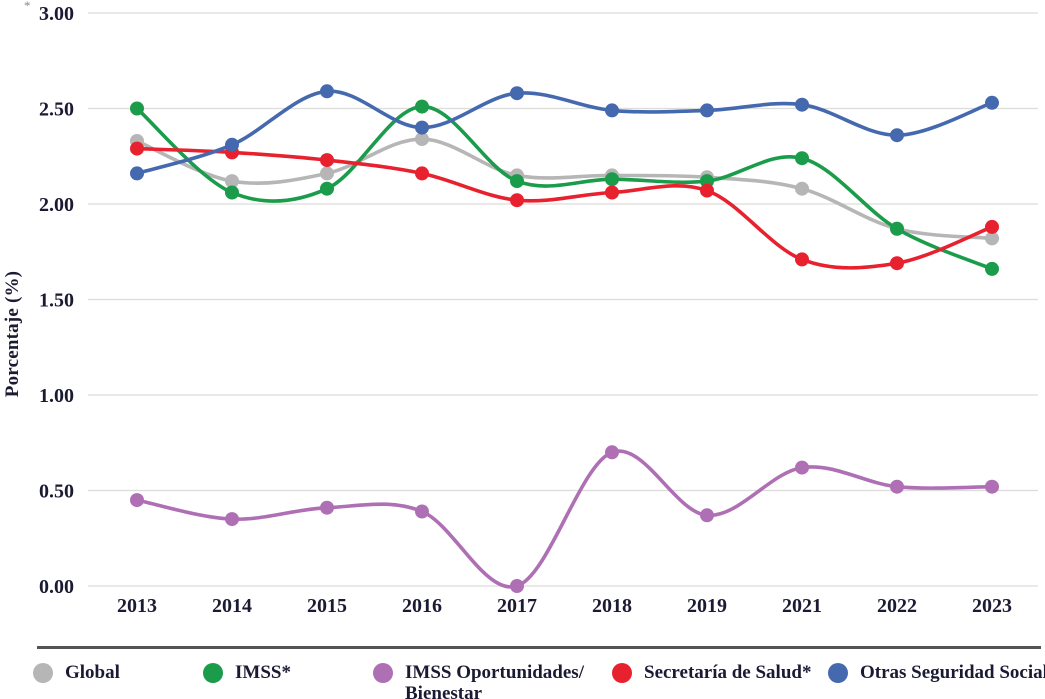  I want to click on x-tick-label: 2019, so click(707, 606).